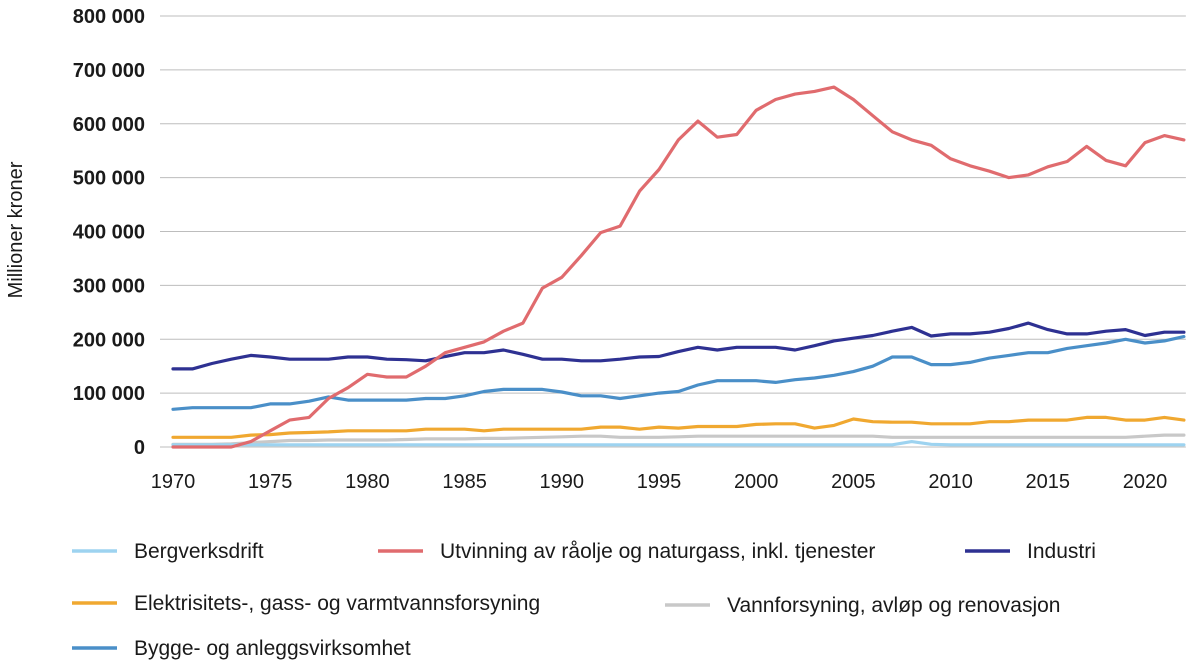 The height and width of the screenshot is (666, 1200). Describe the element at coordinates (464, 482) in the screenshot. I see `x-tick-label: 1985` at that location.